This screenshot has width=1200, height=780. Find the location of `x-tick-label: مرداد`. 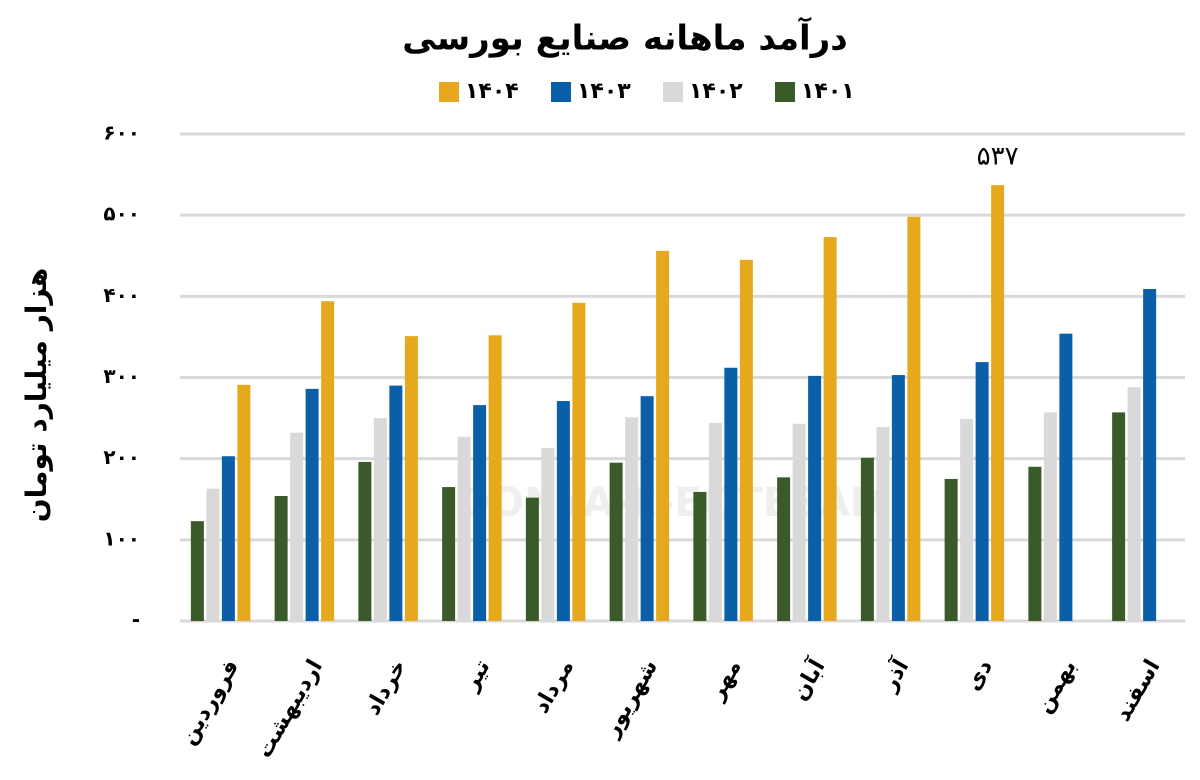

x-tick-label: مرداد is located at coordinates (554, 687).